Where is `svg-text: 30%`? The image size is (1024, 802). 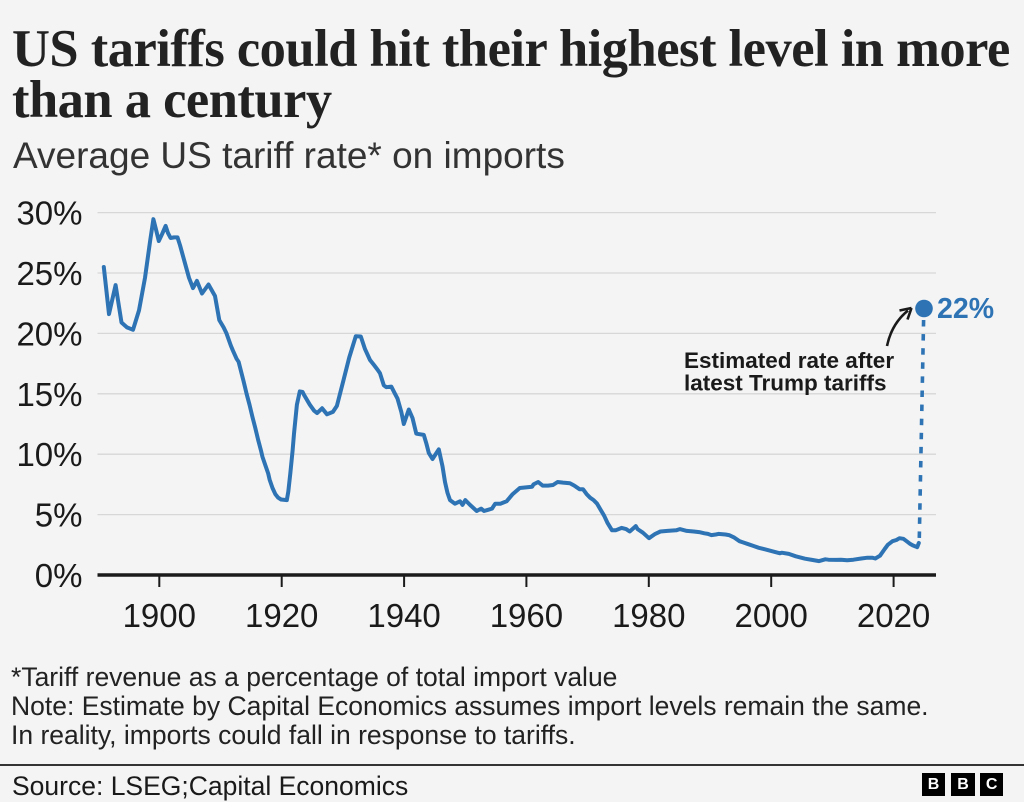 svg-text: 30% is located at coordinates (49, 213).